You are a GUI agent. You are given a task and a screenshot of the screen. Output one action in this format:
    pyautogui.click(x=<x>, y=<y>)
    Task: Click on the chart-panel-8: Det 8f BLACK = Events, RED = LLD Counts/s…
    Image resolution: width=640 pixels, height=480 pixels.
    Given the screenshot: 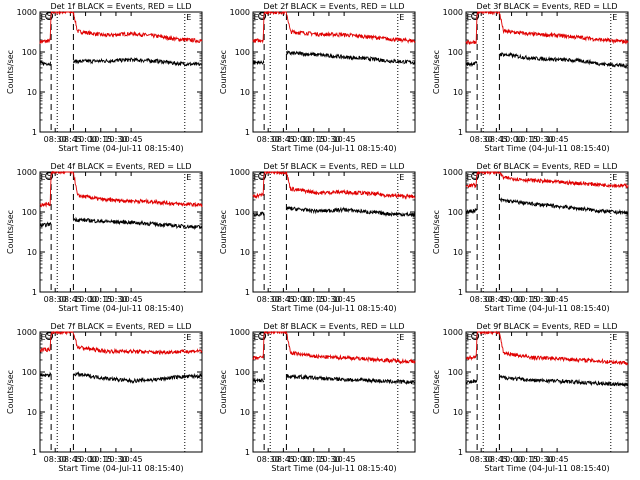 What is the action you would take?
    pyautogui.click(x=317, y=397)
    